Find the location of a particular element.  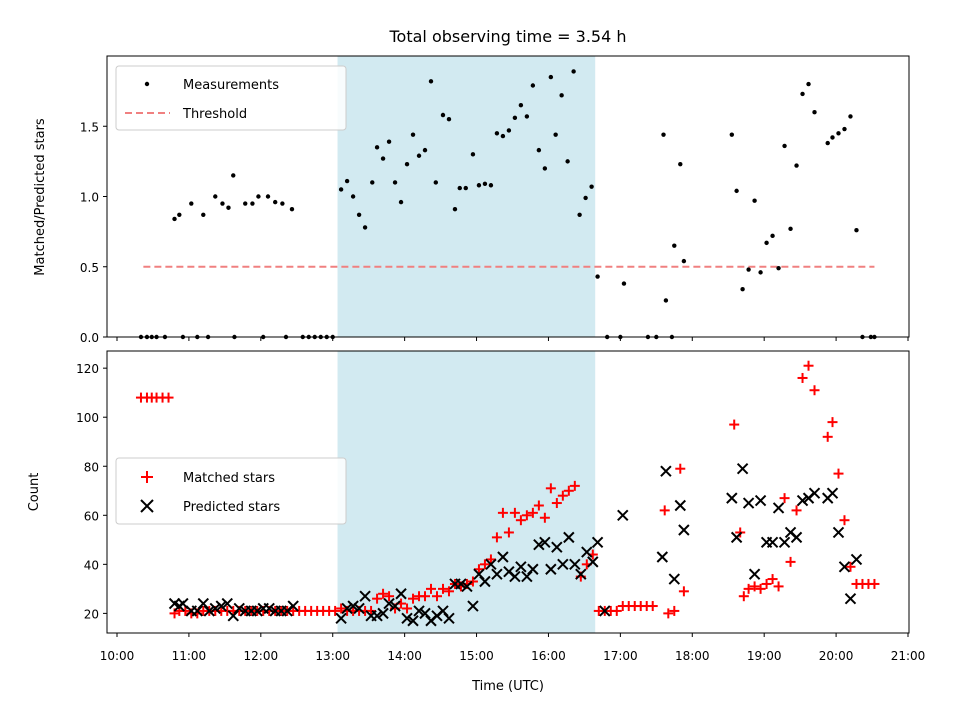

bottom-x-tick-label: 10:00 is located at coordinates (117, 656).